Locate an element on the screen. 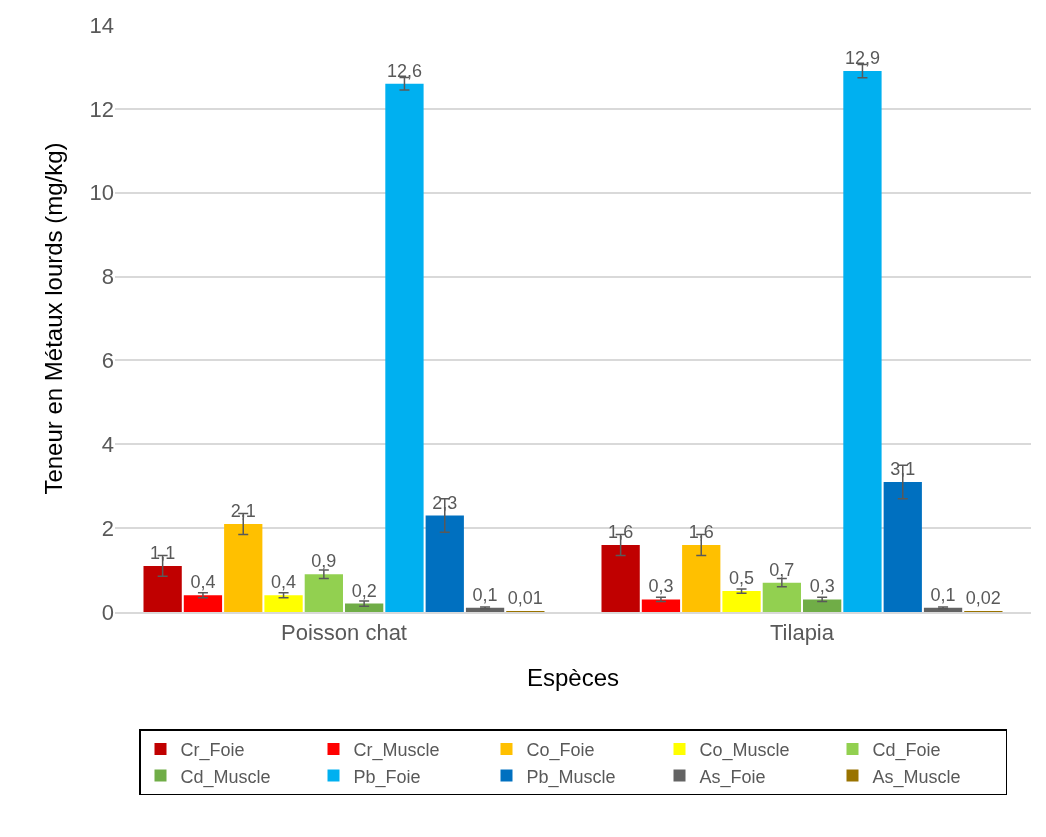 This screenshot has height=837, width=1046. legend-label: Cr_Muscle is located at coordinates (396, 751).